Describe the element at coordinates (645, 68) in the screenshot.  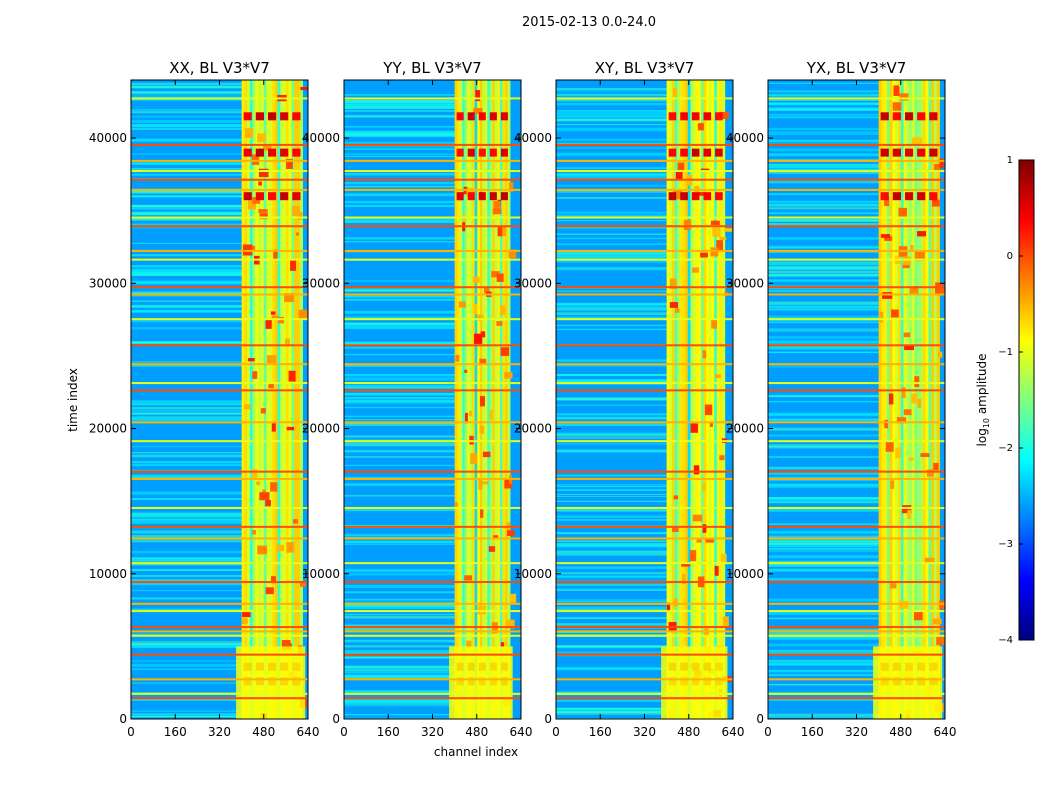
I see `panel-title: XY, BL V3*V7` at that location.